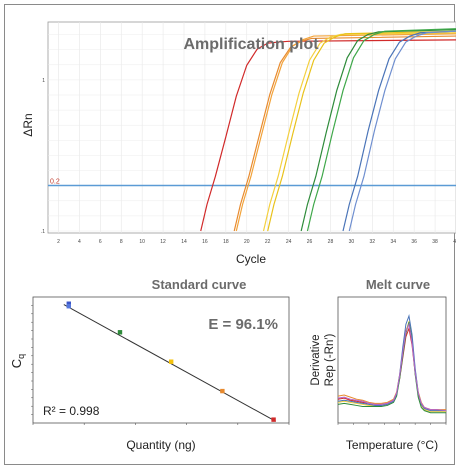 Image resolution: width=461 pixels, height=471 pixels. What do you see at coordinates (79, 242) in the screenshot?
I see `cycle-tick-label: 4` at bounding box center [79, 242].